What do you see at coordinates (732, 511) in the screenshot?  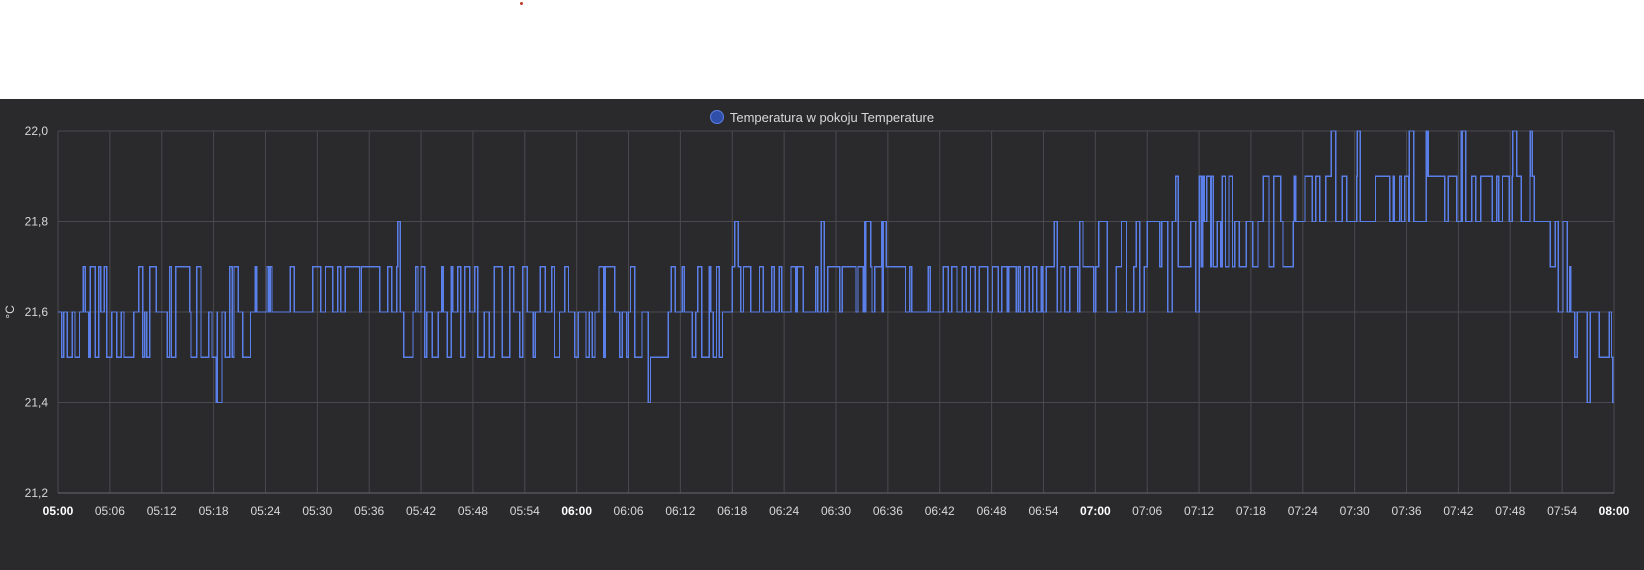 I see `x-tick-label: 06:18` at bounding box center [732, 511].